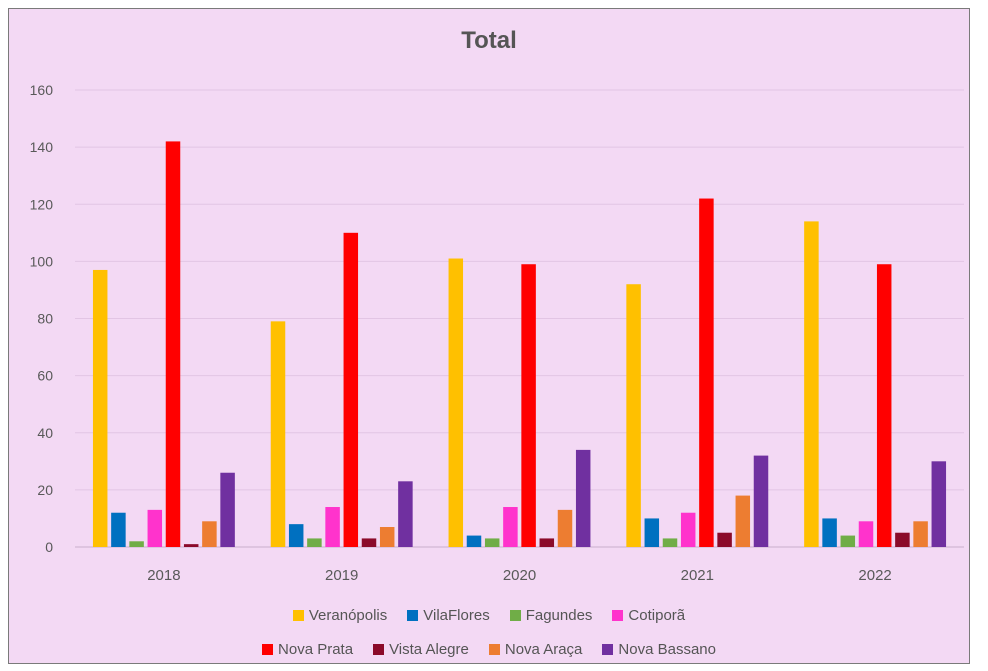 This screenshot has height=671, width=988. What do you see at coordinates (42, 90) in the screenshot?
I see `y-tick-label: 160` at bounding box center [42, 90].